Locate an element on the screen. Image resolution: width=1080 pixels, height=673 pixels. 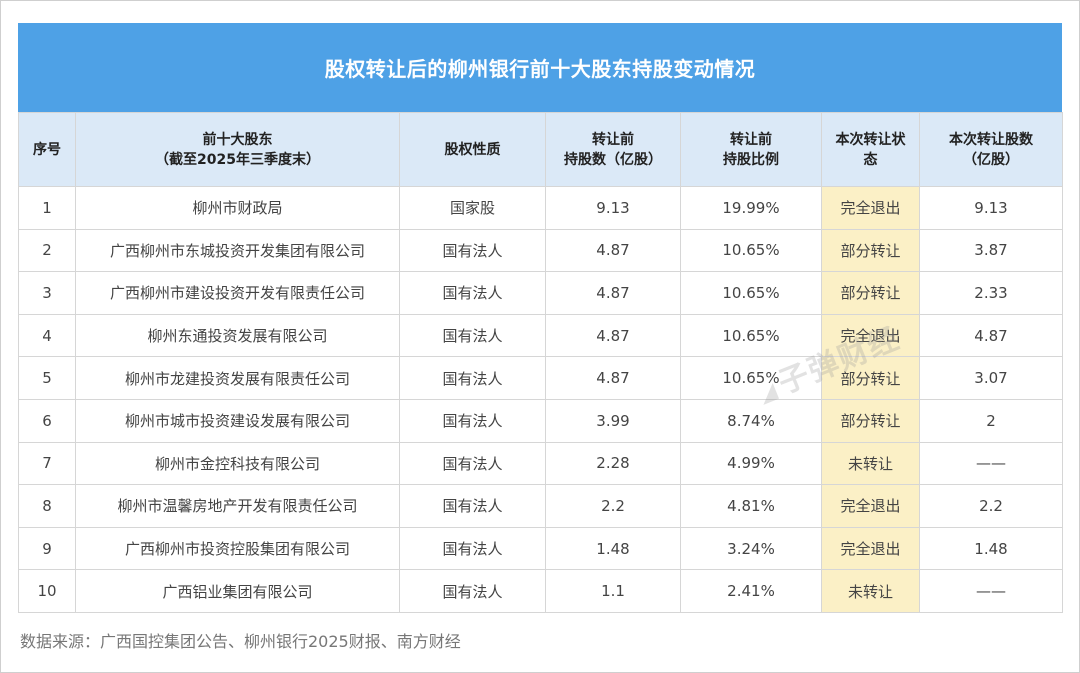
cell-ratio: 19.99% is located at coordinates (751, 208).